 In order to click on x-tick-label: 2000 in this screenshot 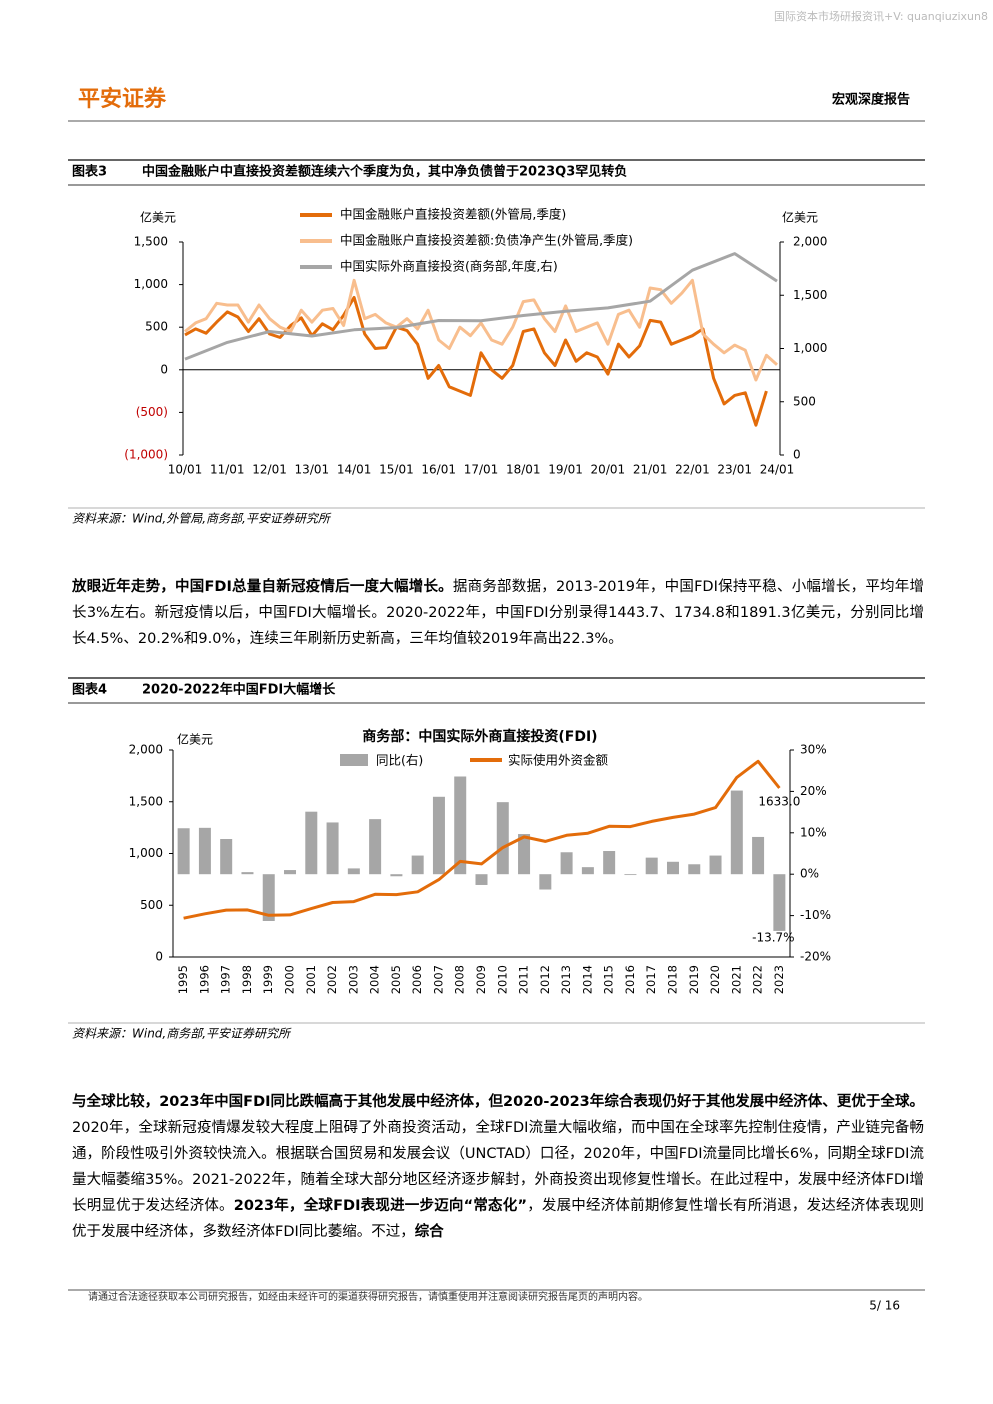, I will do `click(290, 979)`.